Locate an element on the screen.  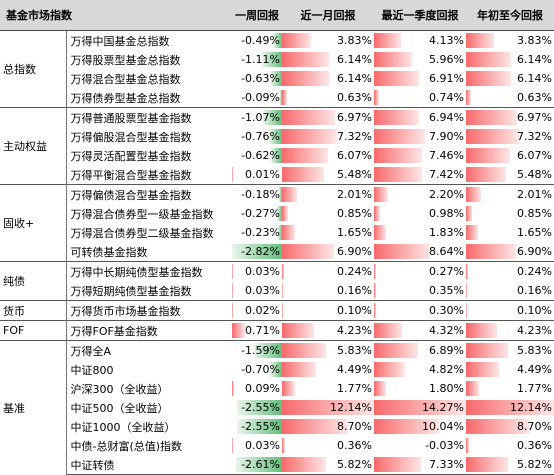
table-row: 沪深300（全收益）0.09%1.77%1.80%1.77% is located at coordinates (277, 388).